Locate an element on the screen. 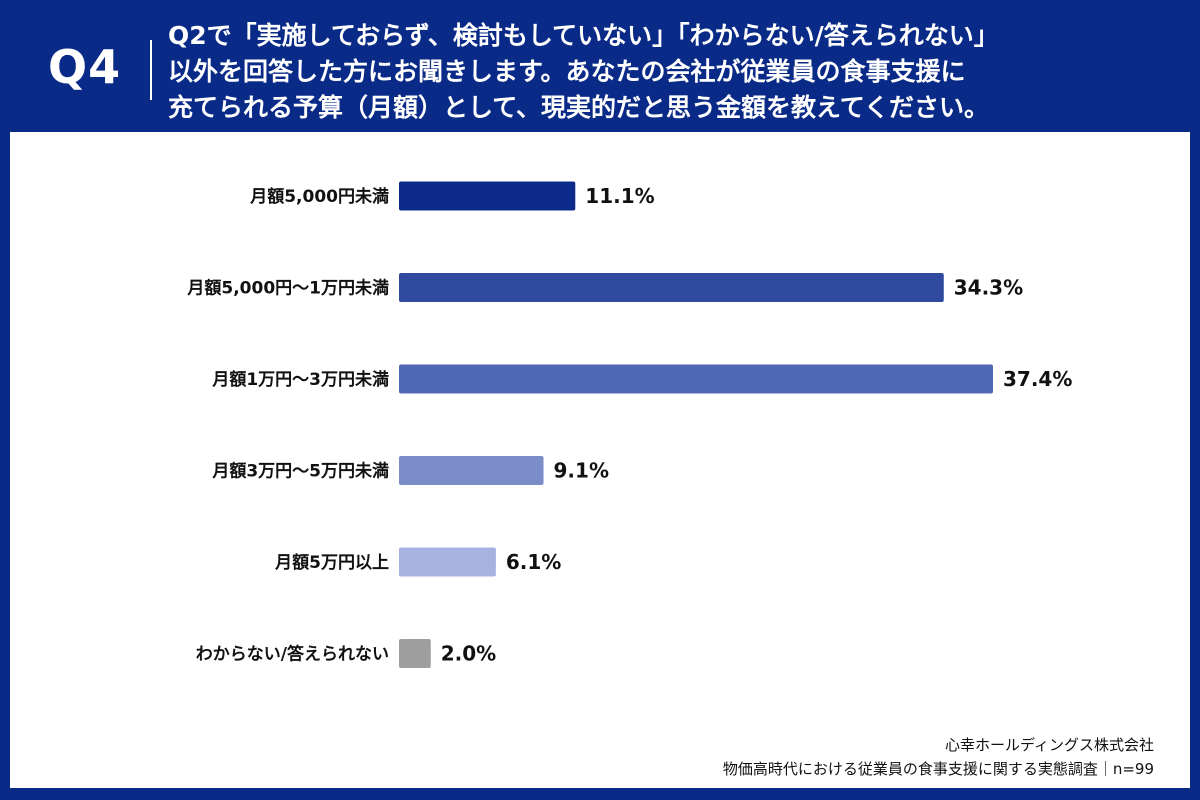 This screenshot has width=1200, height=800. footer-company: 心幸ホールディングス株式会社 is located at coordinates (1049, 745).